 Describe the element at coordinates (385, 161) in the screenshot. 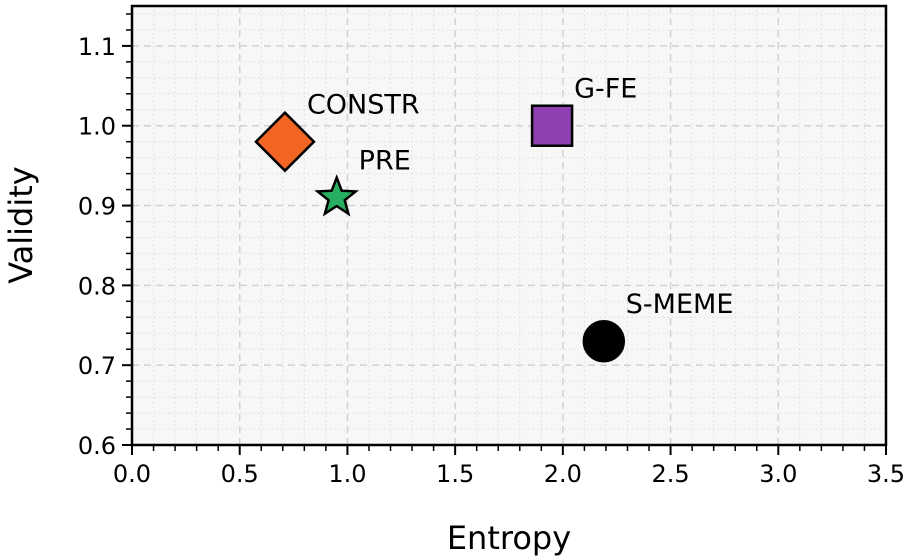

I see `point-pre-label: PRE` at that location.